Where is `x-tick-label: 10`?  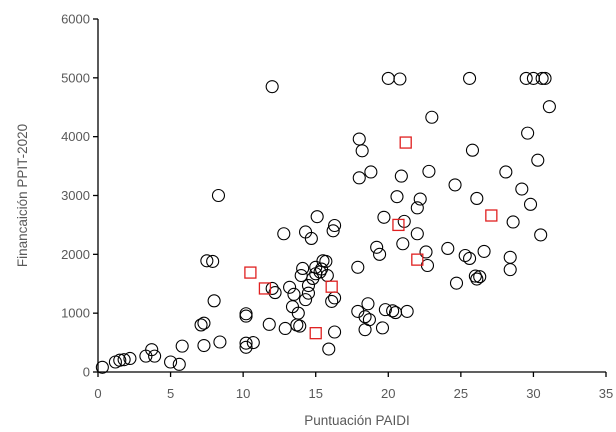 x-tick-label: 10 is located at coordinates (243, 393).